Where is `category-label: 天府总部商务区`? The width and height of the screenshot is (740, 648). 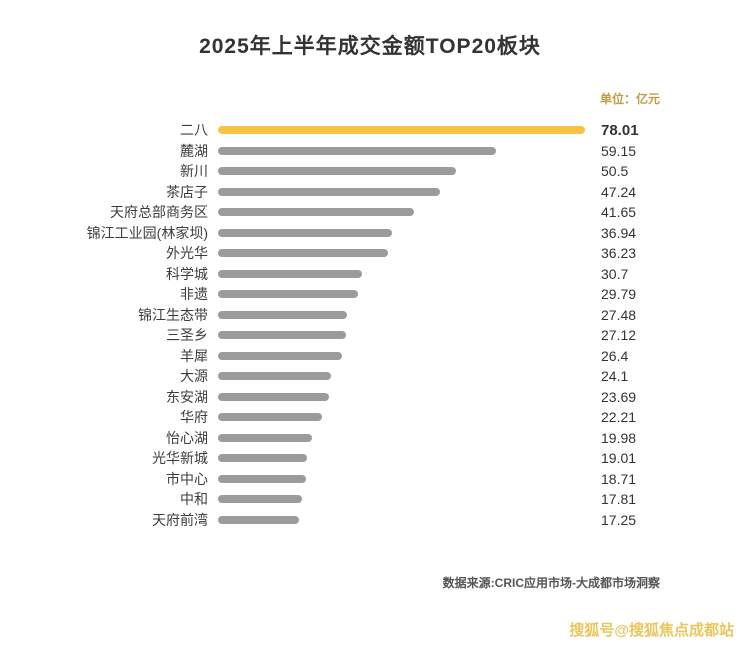 category-label: 天府总部商务区 is located at coordinates (159, 212).